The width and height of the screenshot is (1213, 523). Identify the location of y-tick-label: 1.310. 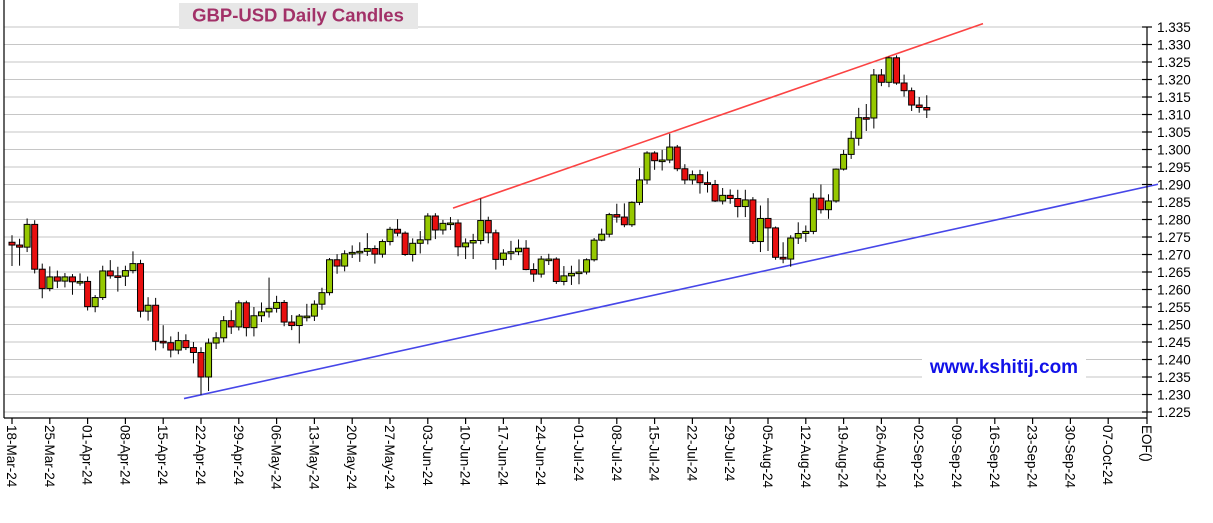
(1174, 114).